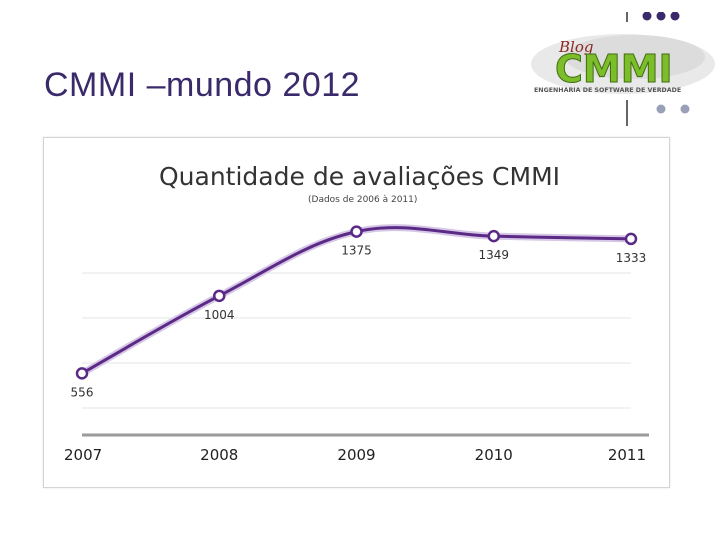 This screenshot has width=720, height=540. I want to click on logo-tagline: ENGENHARIA DE SOFTWARE DE VERDADE, so click(607, 90).